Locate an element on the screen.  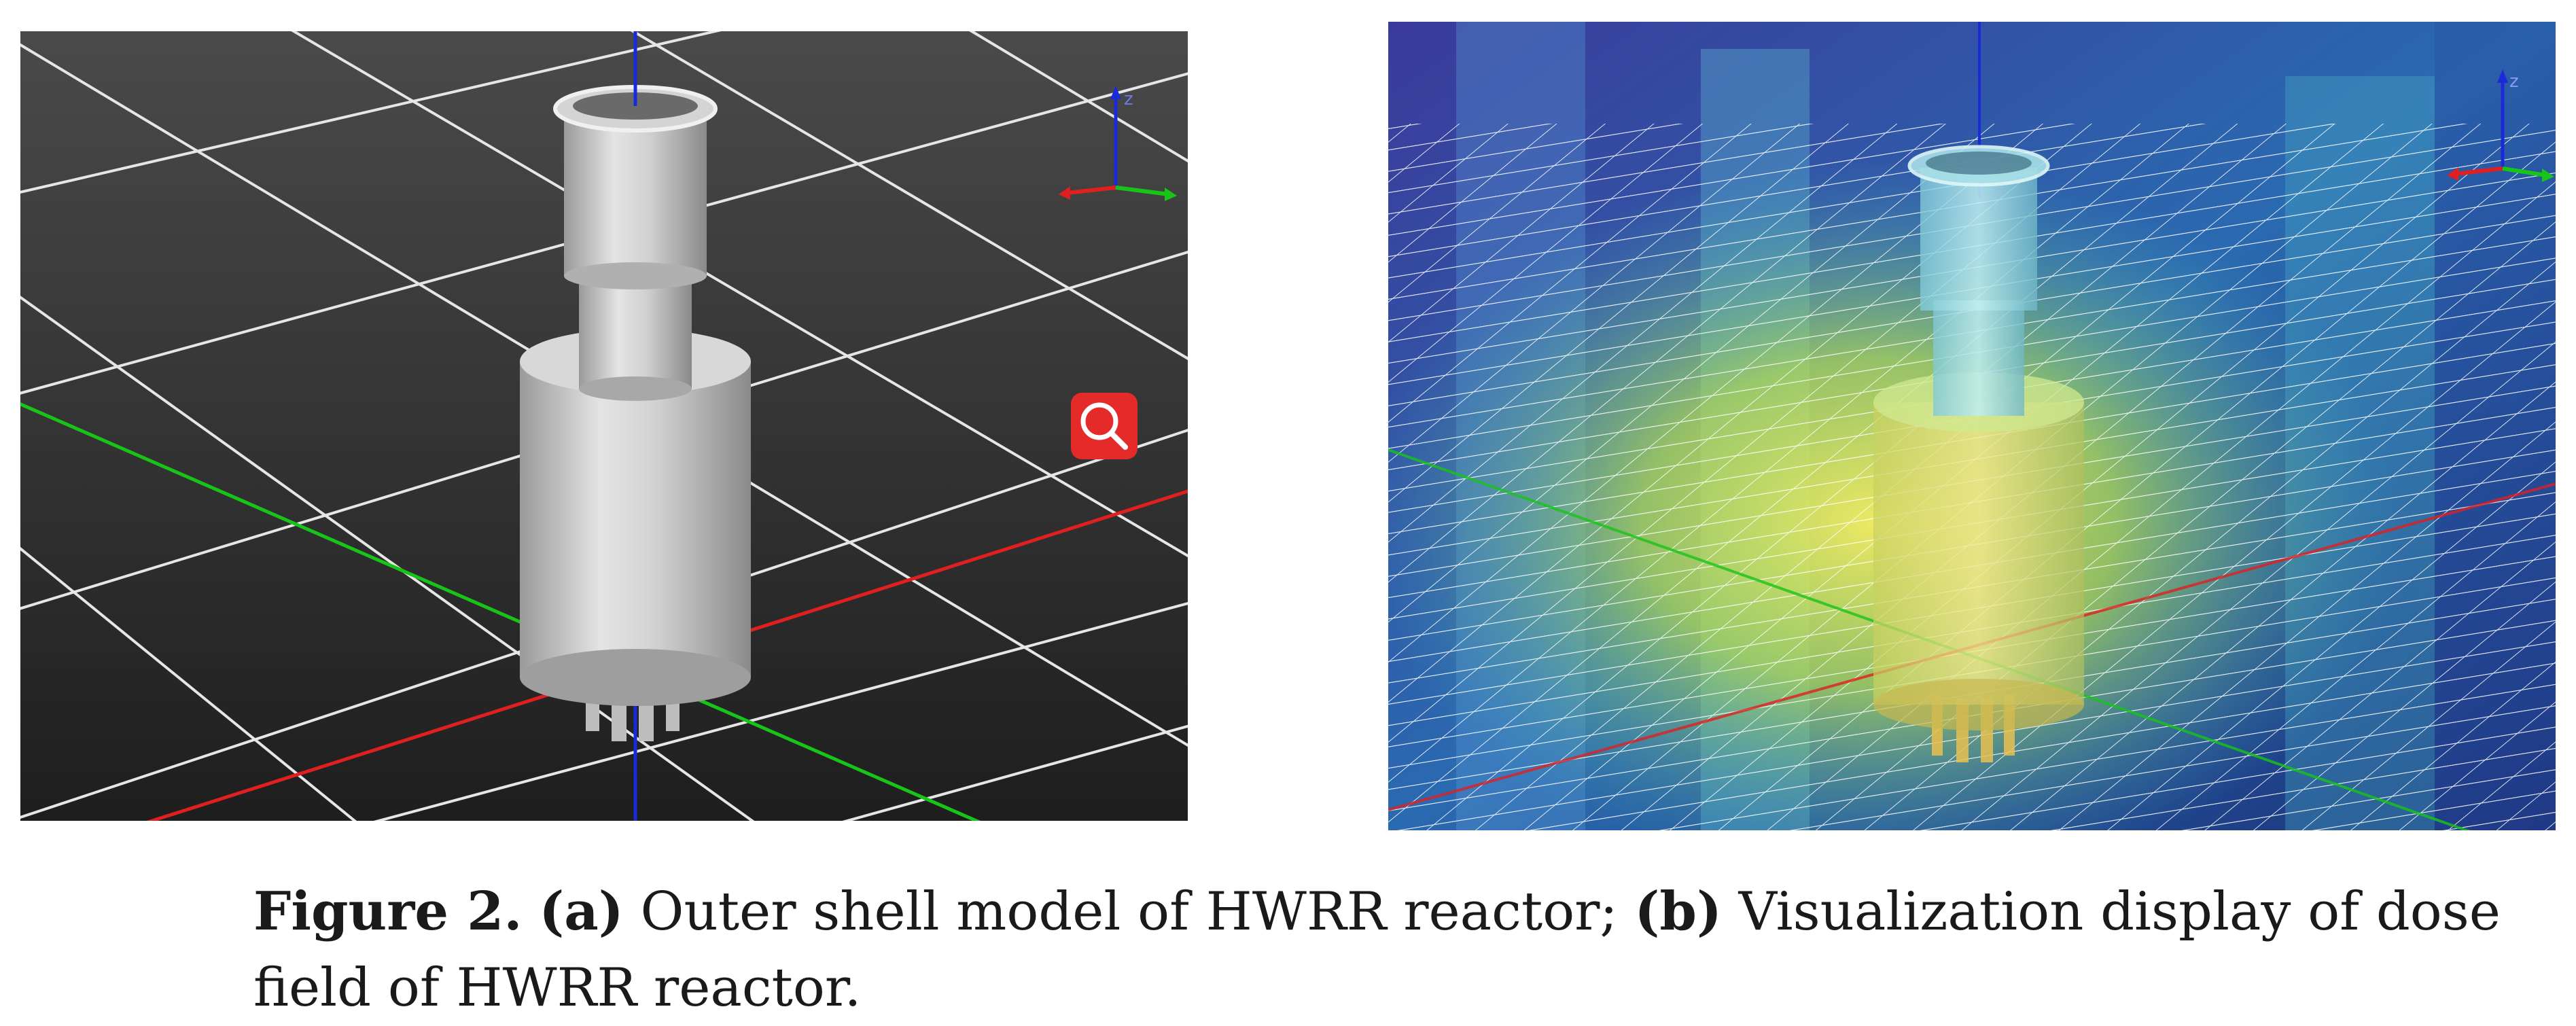
figure-label: Figure 2. is located at coordinates (388, 911).